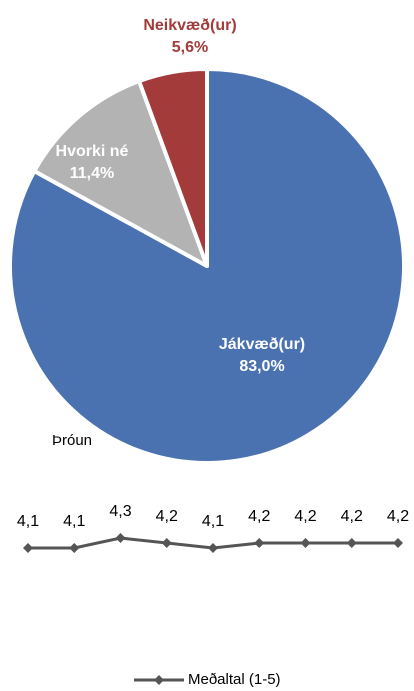 The width and height of the screenshot is (414, 691). Describe the element at coordinates (159, 680) in the screenshot. I see `legend-marker` at that location.